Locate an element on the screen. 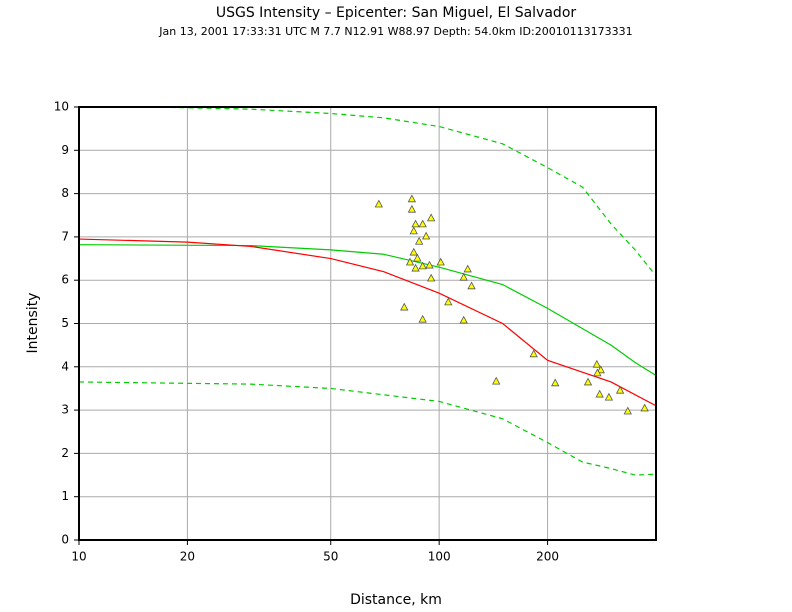  x-tick-label: 50 is located at coordinates (330, 557).